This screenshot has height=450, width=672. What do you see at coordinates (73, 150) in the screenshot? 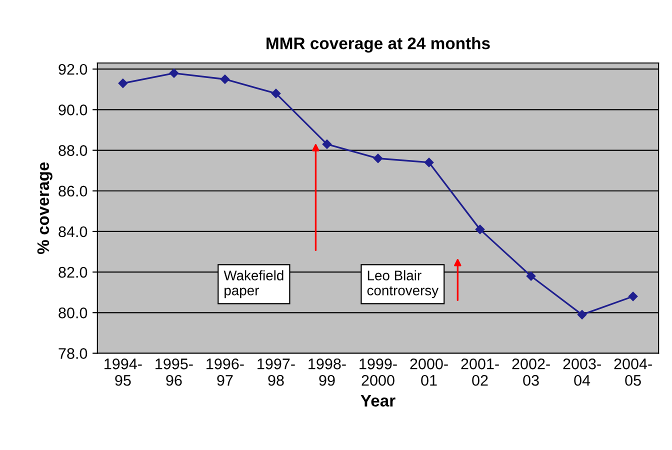
I see `y-tick-label: 88.0` at bounding box center [73, 150].